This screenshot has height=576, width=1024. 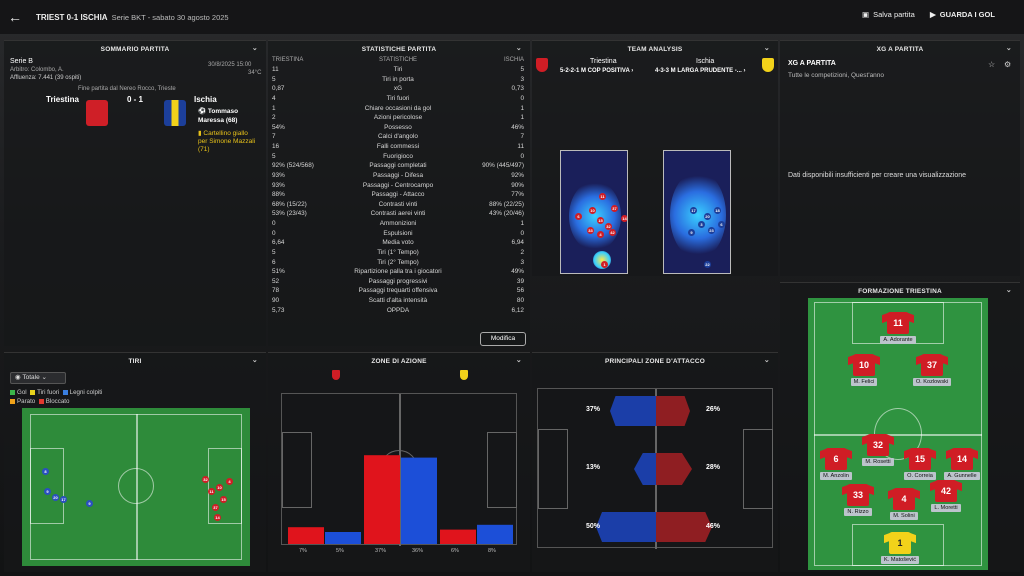 What do you see at coordinates (517, 195) in the screenshot?
I see `stat-away-value: 77%` at bounding box center [517, 195].